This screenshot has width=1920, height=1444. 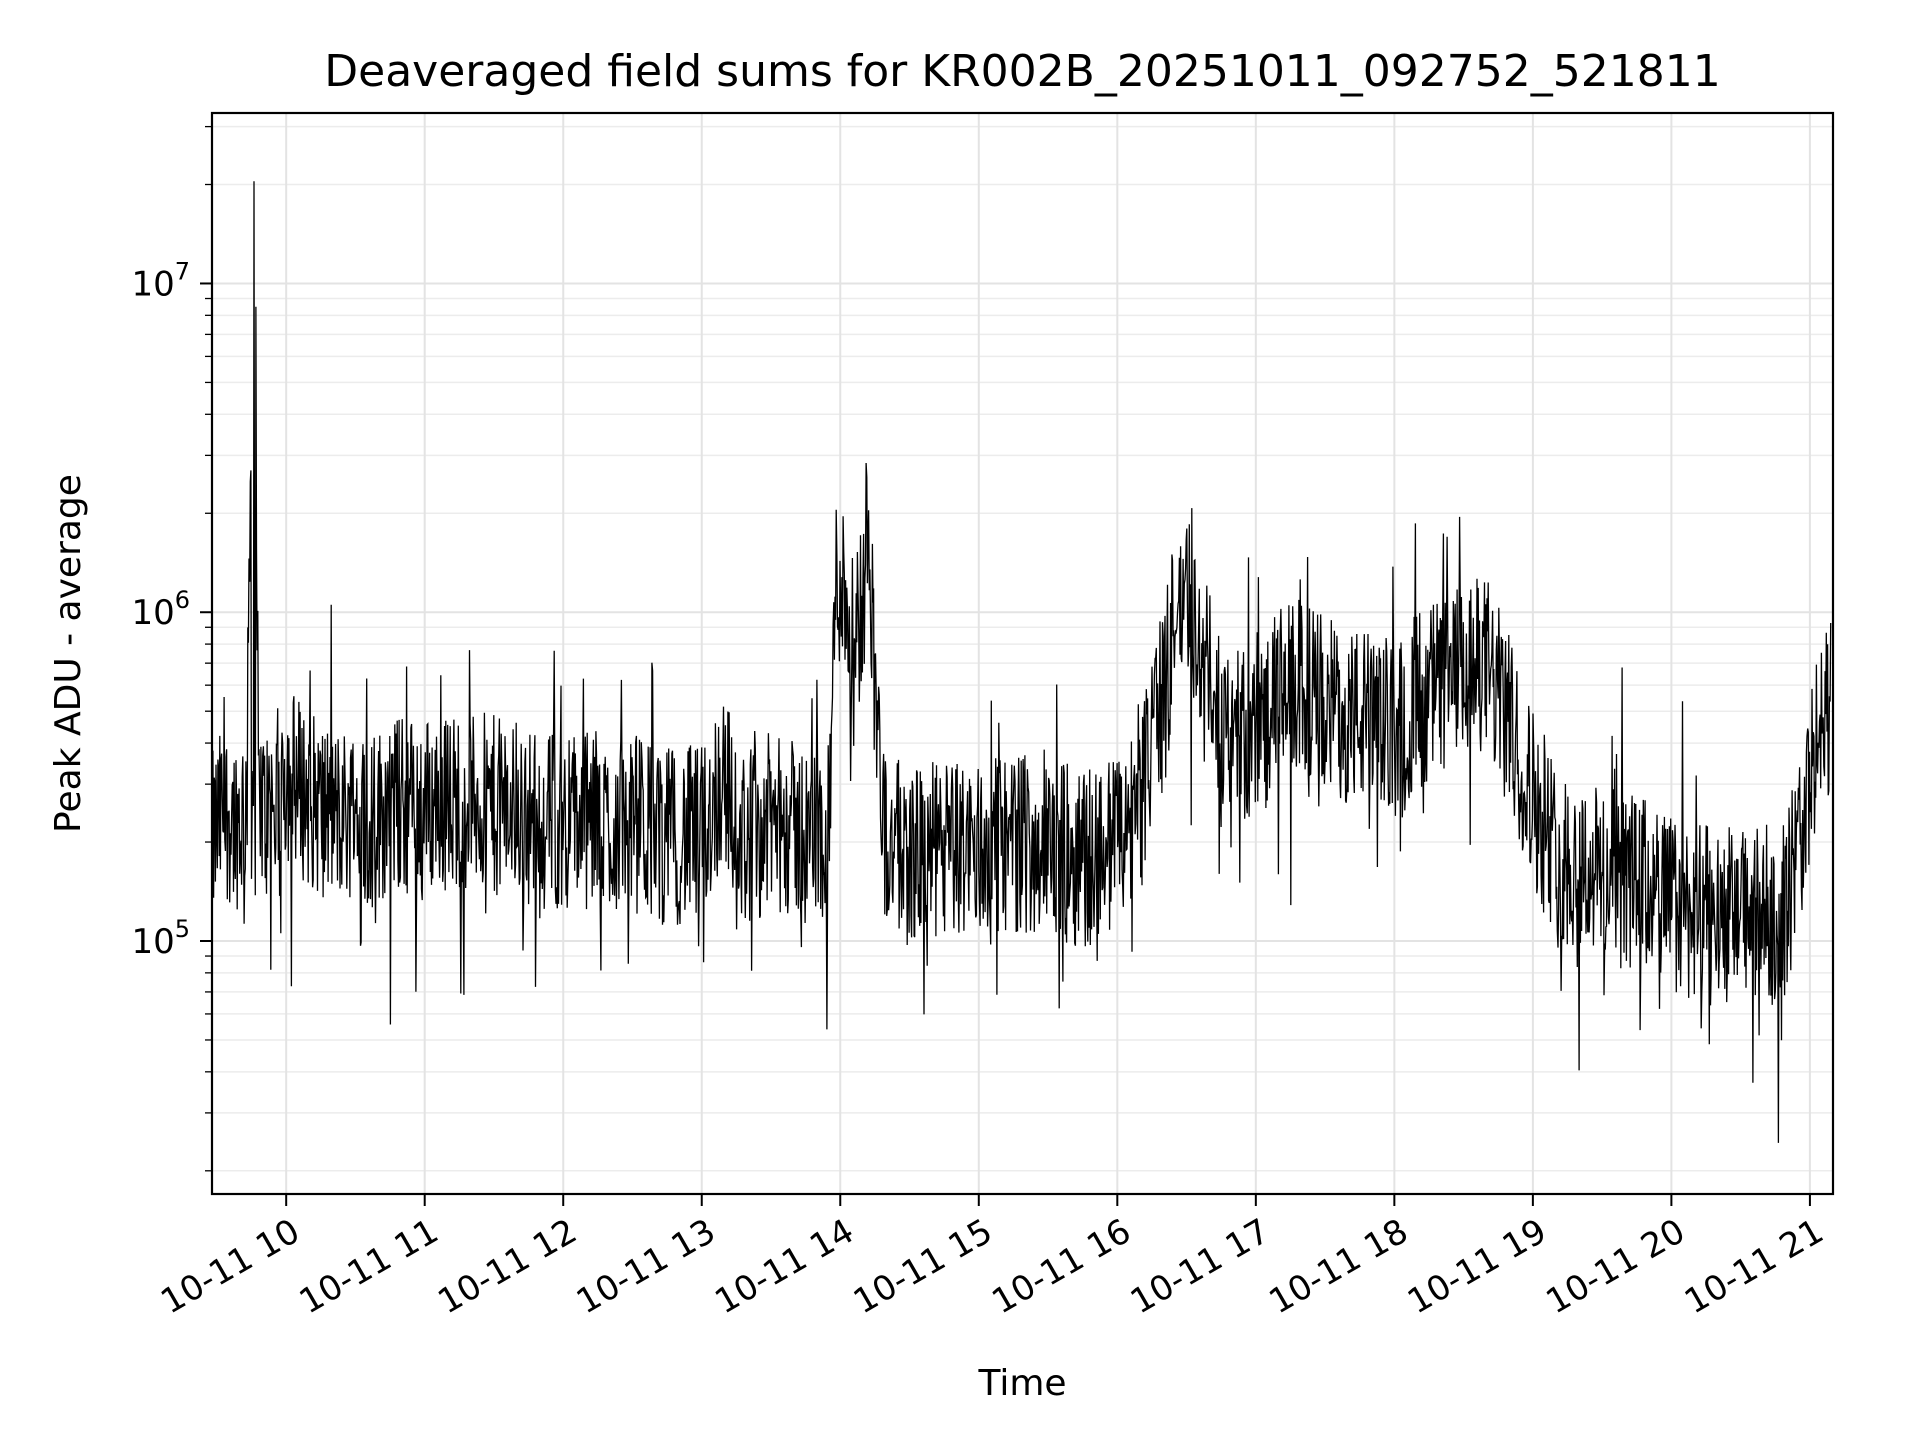 What do you see at coordinates (160, 280) in the screenshot?
I see `y-tick-label: 10⁷` at bounding box center [160, 280].